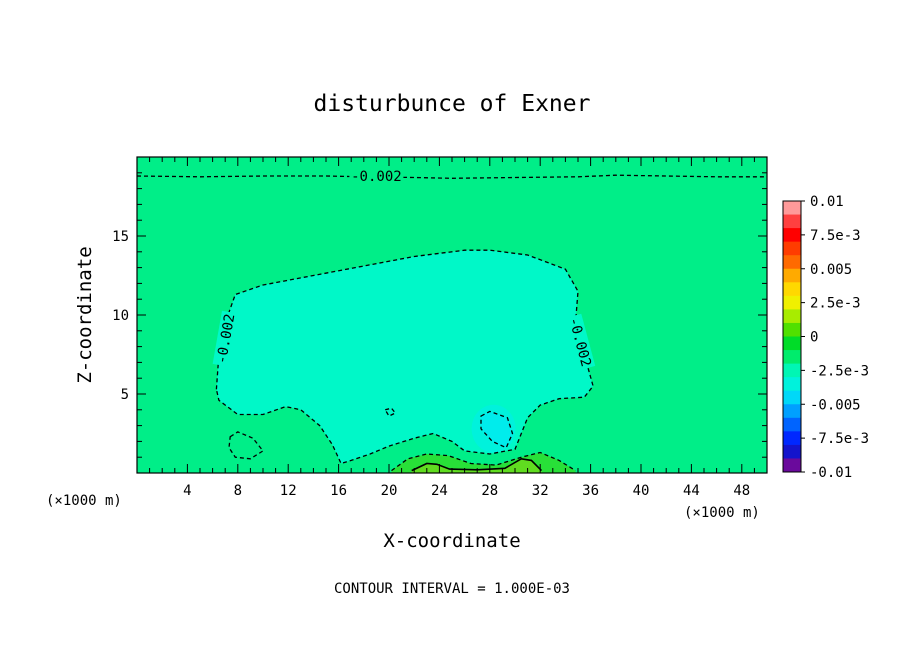 This screenshot has width=904, height=654. I want to click on y-tick-label: 5, so click(125, 395).